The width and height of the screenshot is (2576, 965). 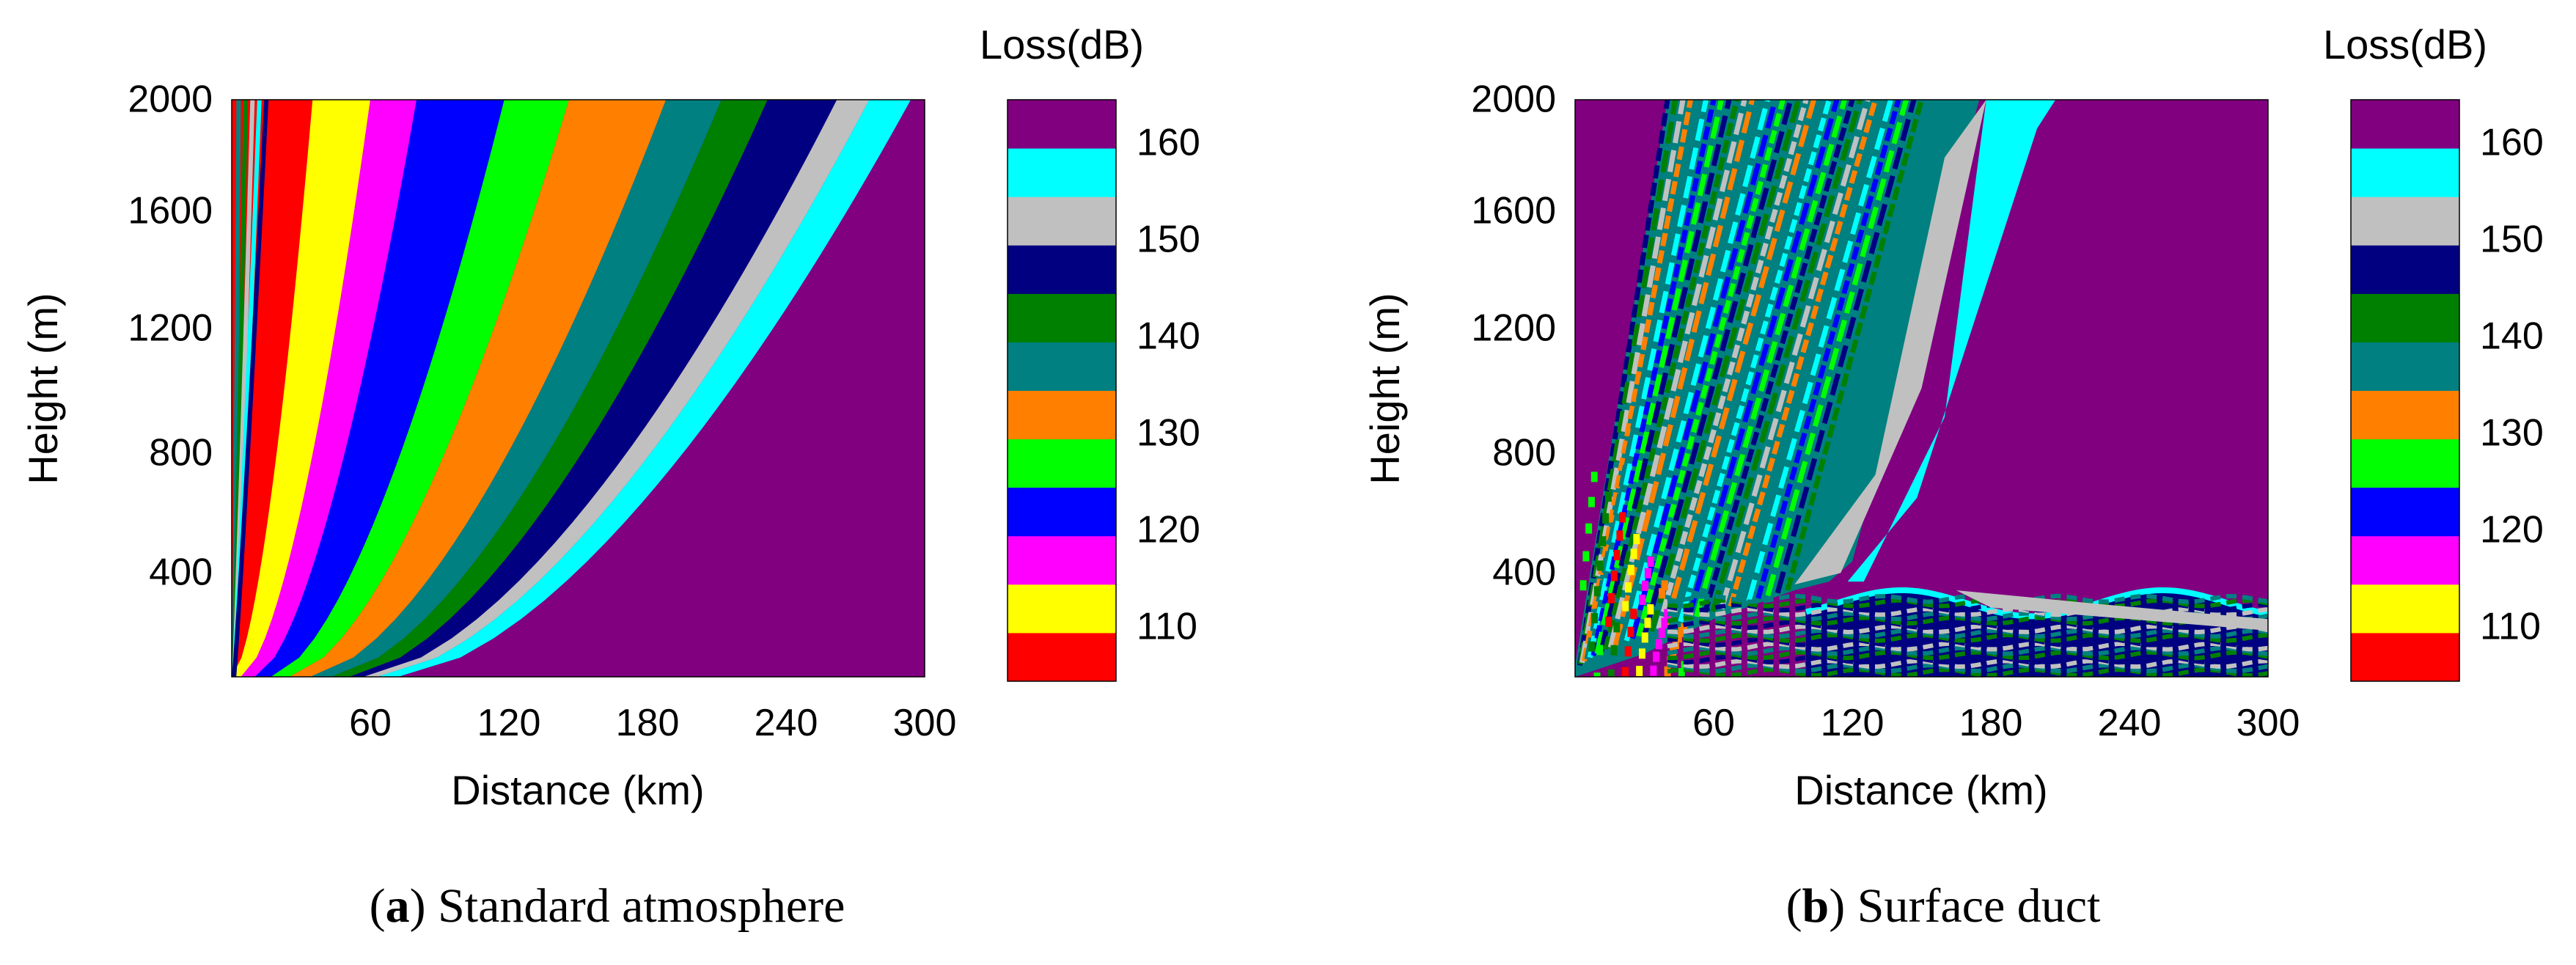 I want to click on colorbar-ticks-b: 110 120 130 140 150 160, so click(x=2512, y=385).